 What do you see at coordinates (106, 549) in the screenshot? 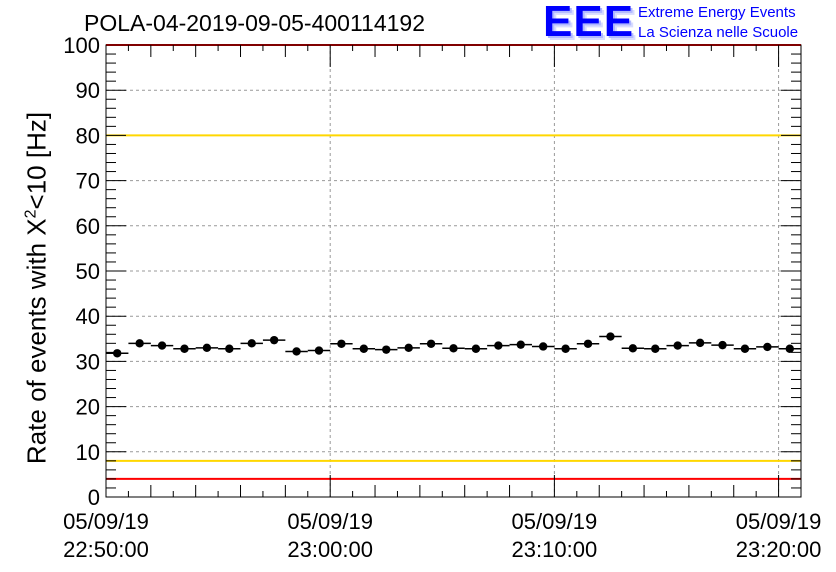
I see `x-tick-time: 22:50:00` at bounding box center [106, 549].